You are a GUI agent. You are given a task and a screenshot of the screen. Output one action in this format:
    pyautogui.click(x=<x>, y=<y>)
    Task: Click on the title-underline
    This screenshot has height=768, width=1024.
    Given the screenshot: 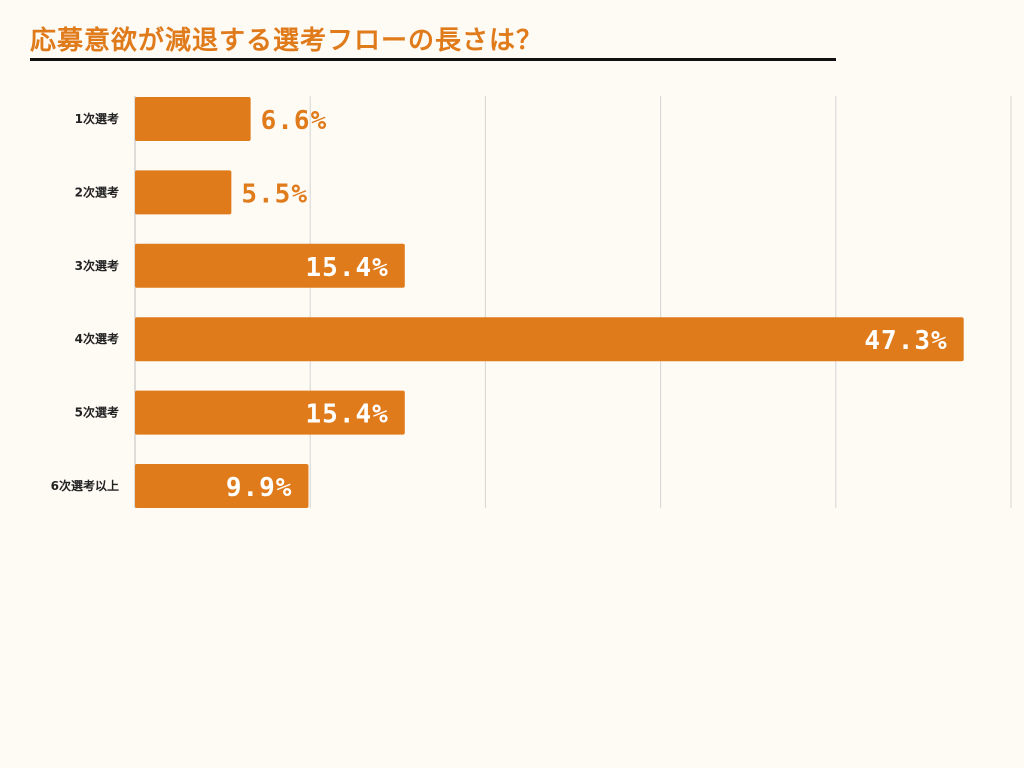 What is the action you would take?
    pyautogui.click(x=433, y=59)
    